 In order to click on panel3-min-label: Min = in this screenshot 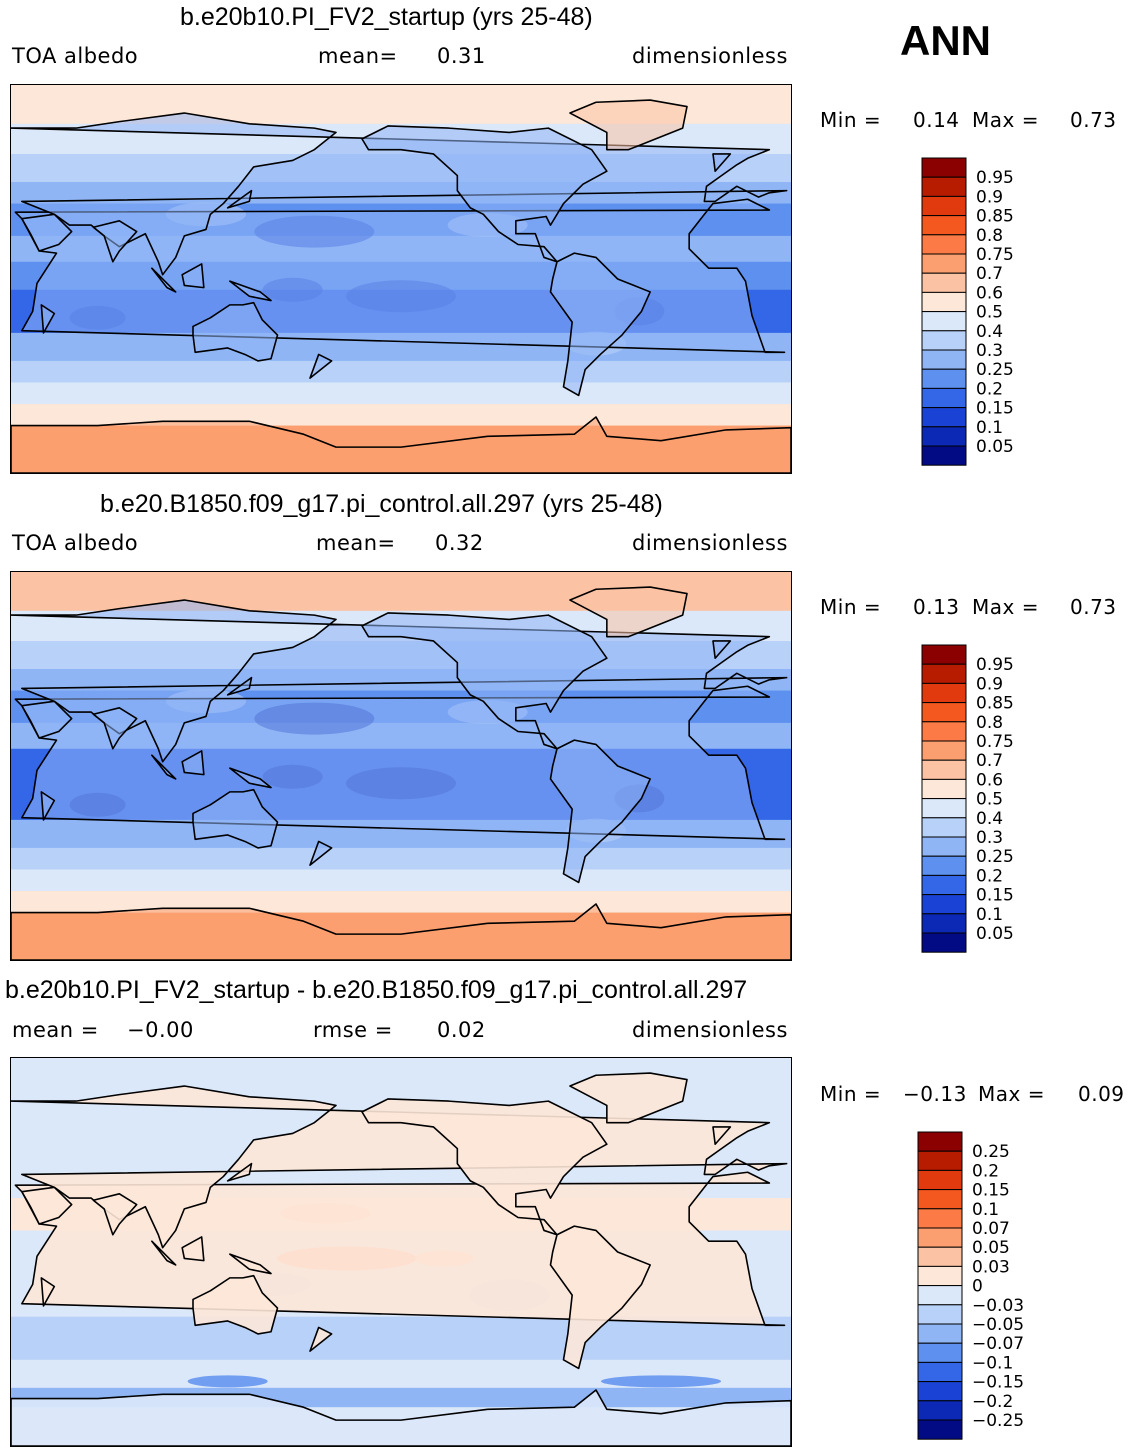, I will do `click(851, 1094)`.